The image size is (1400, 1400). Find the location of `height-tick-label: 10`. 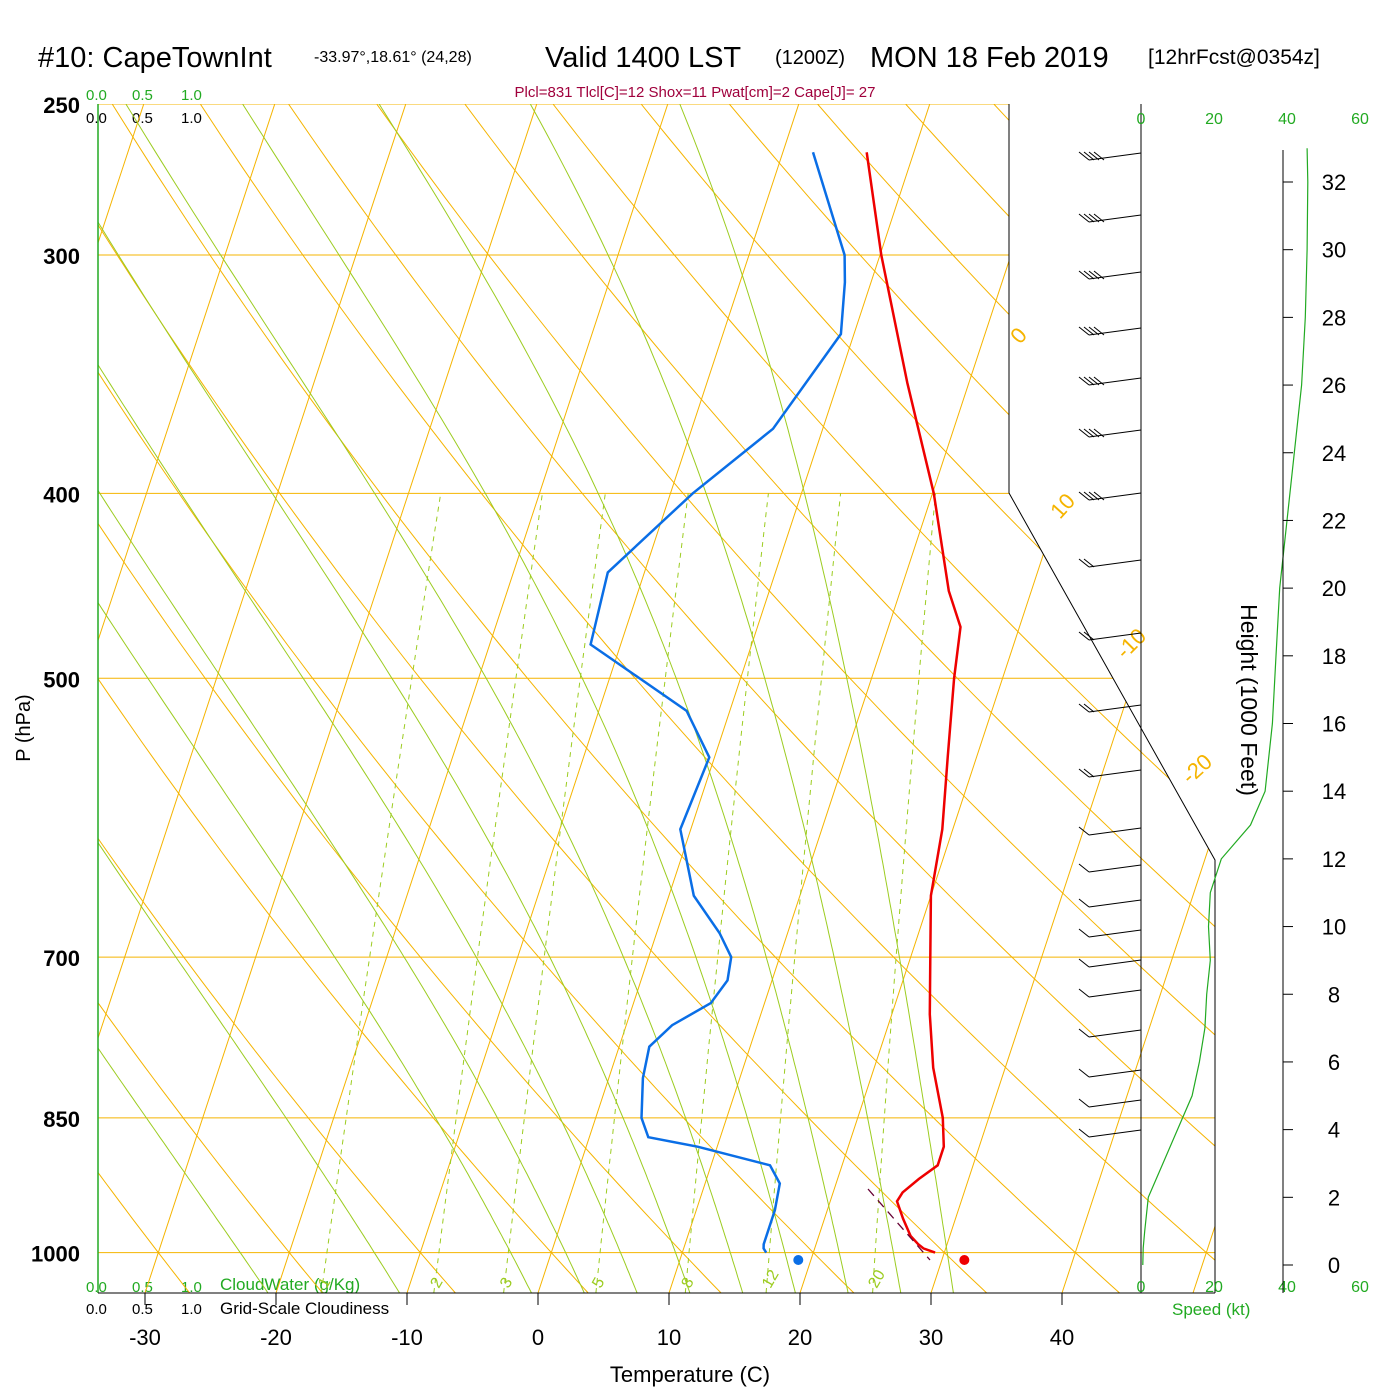

height-tick-label: 10 is located at coordinates (1334, 927).